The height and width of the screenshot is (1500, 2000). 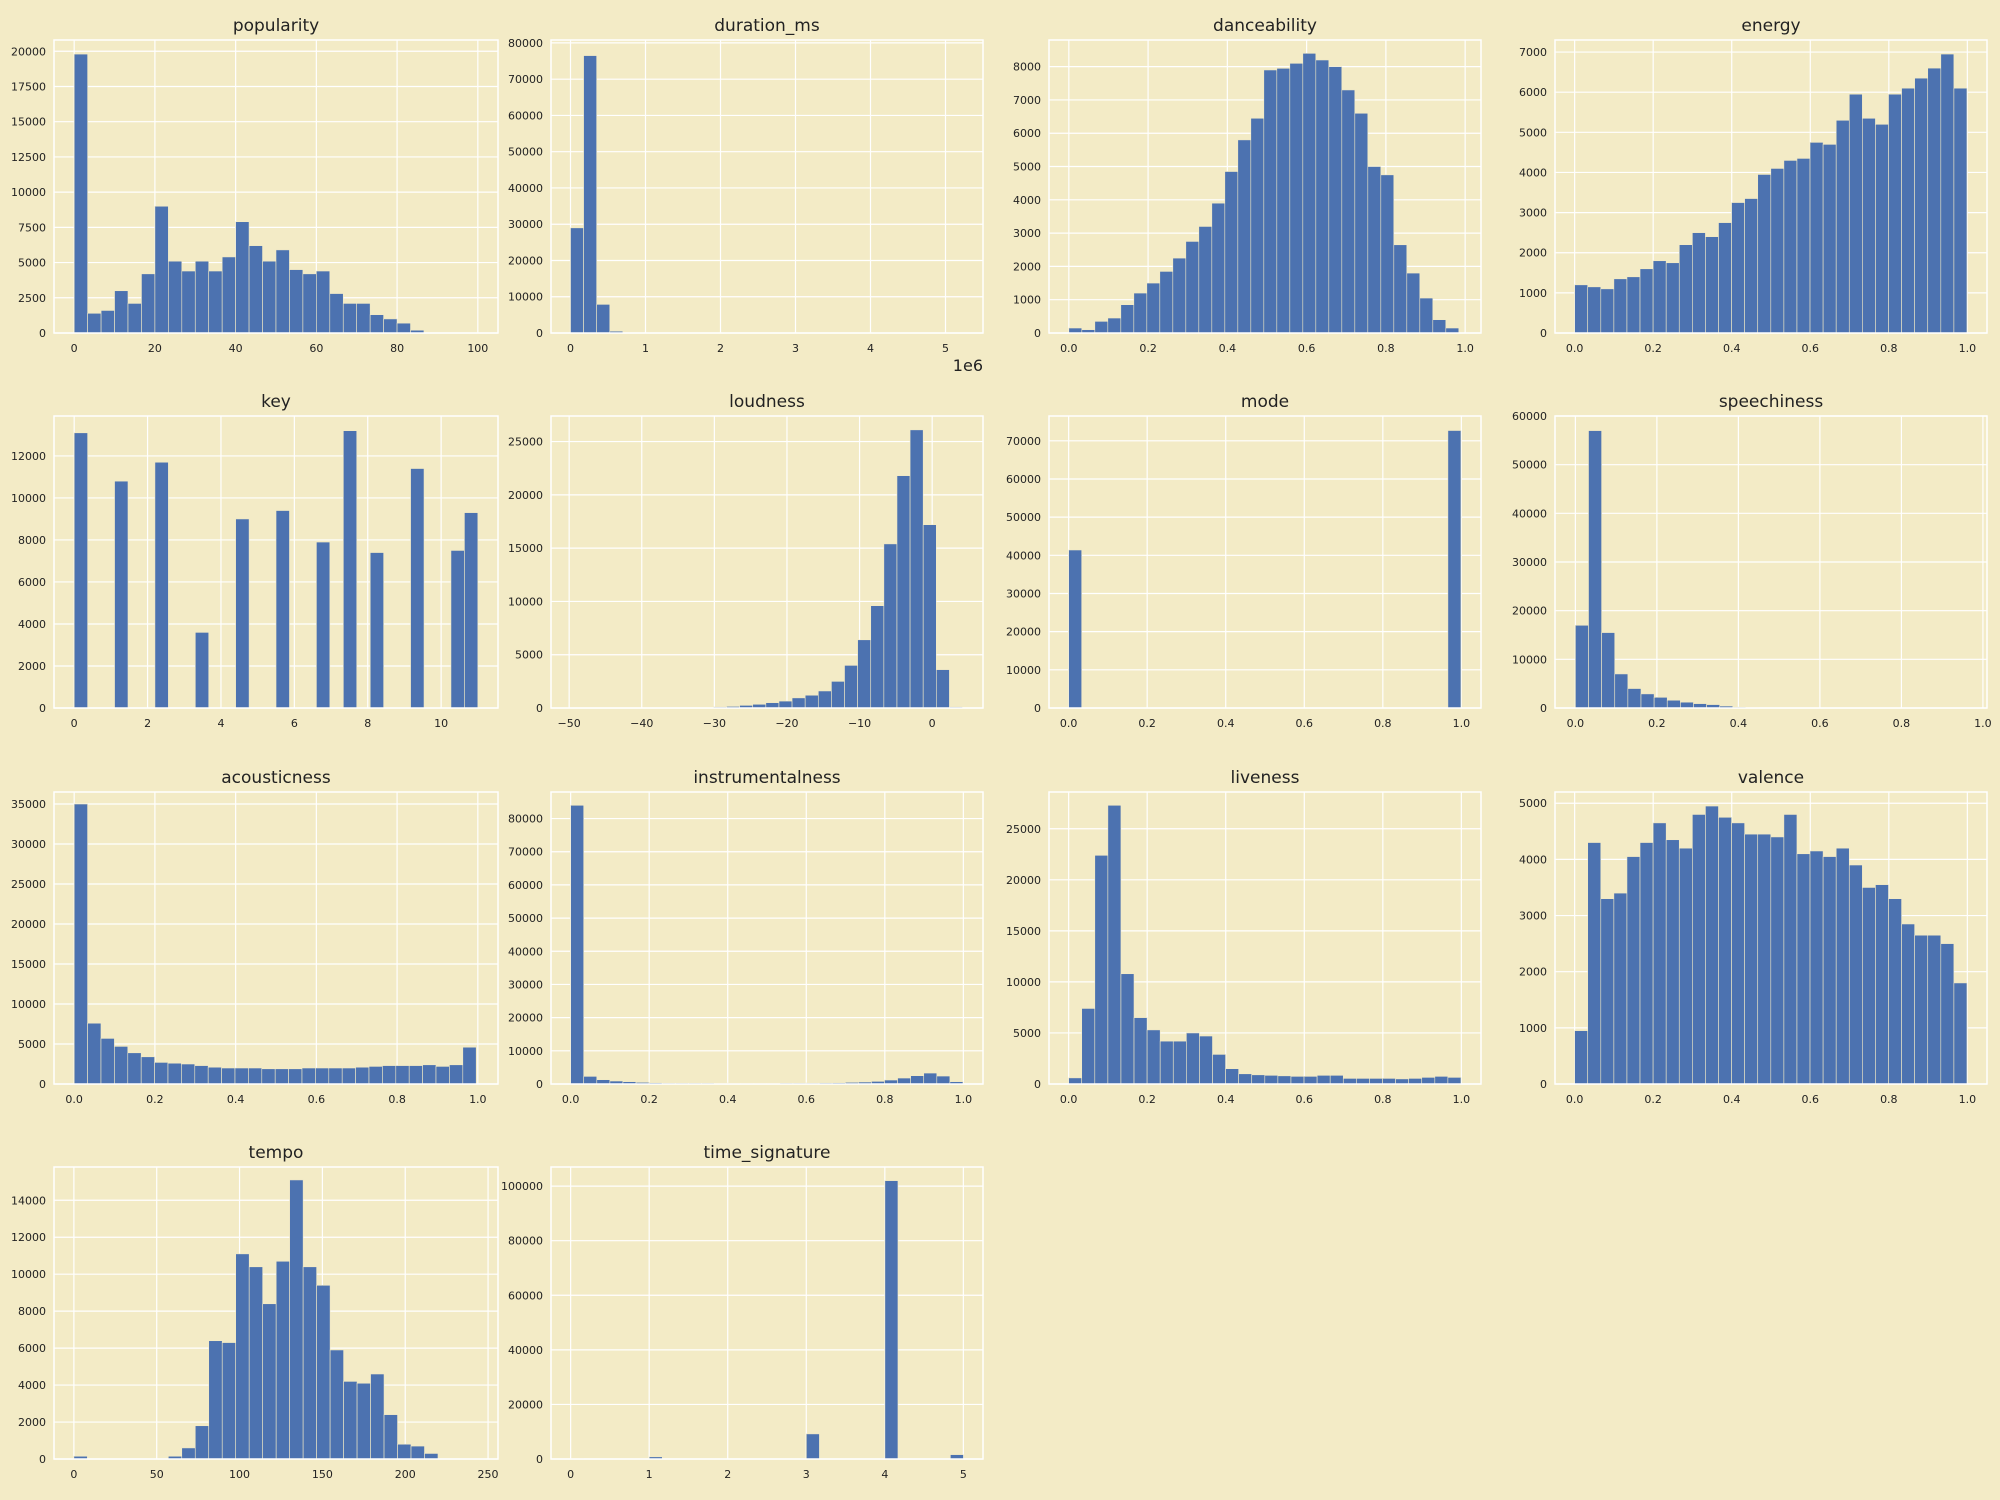 What do you see at coordinates (73, 1474) in the screenshot?
I see `x-tick-label: 0` at bounding box center [73, 1474].